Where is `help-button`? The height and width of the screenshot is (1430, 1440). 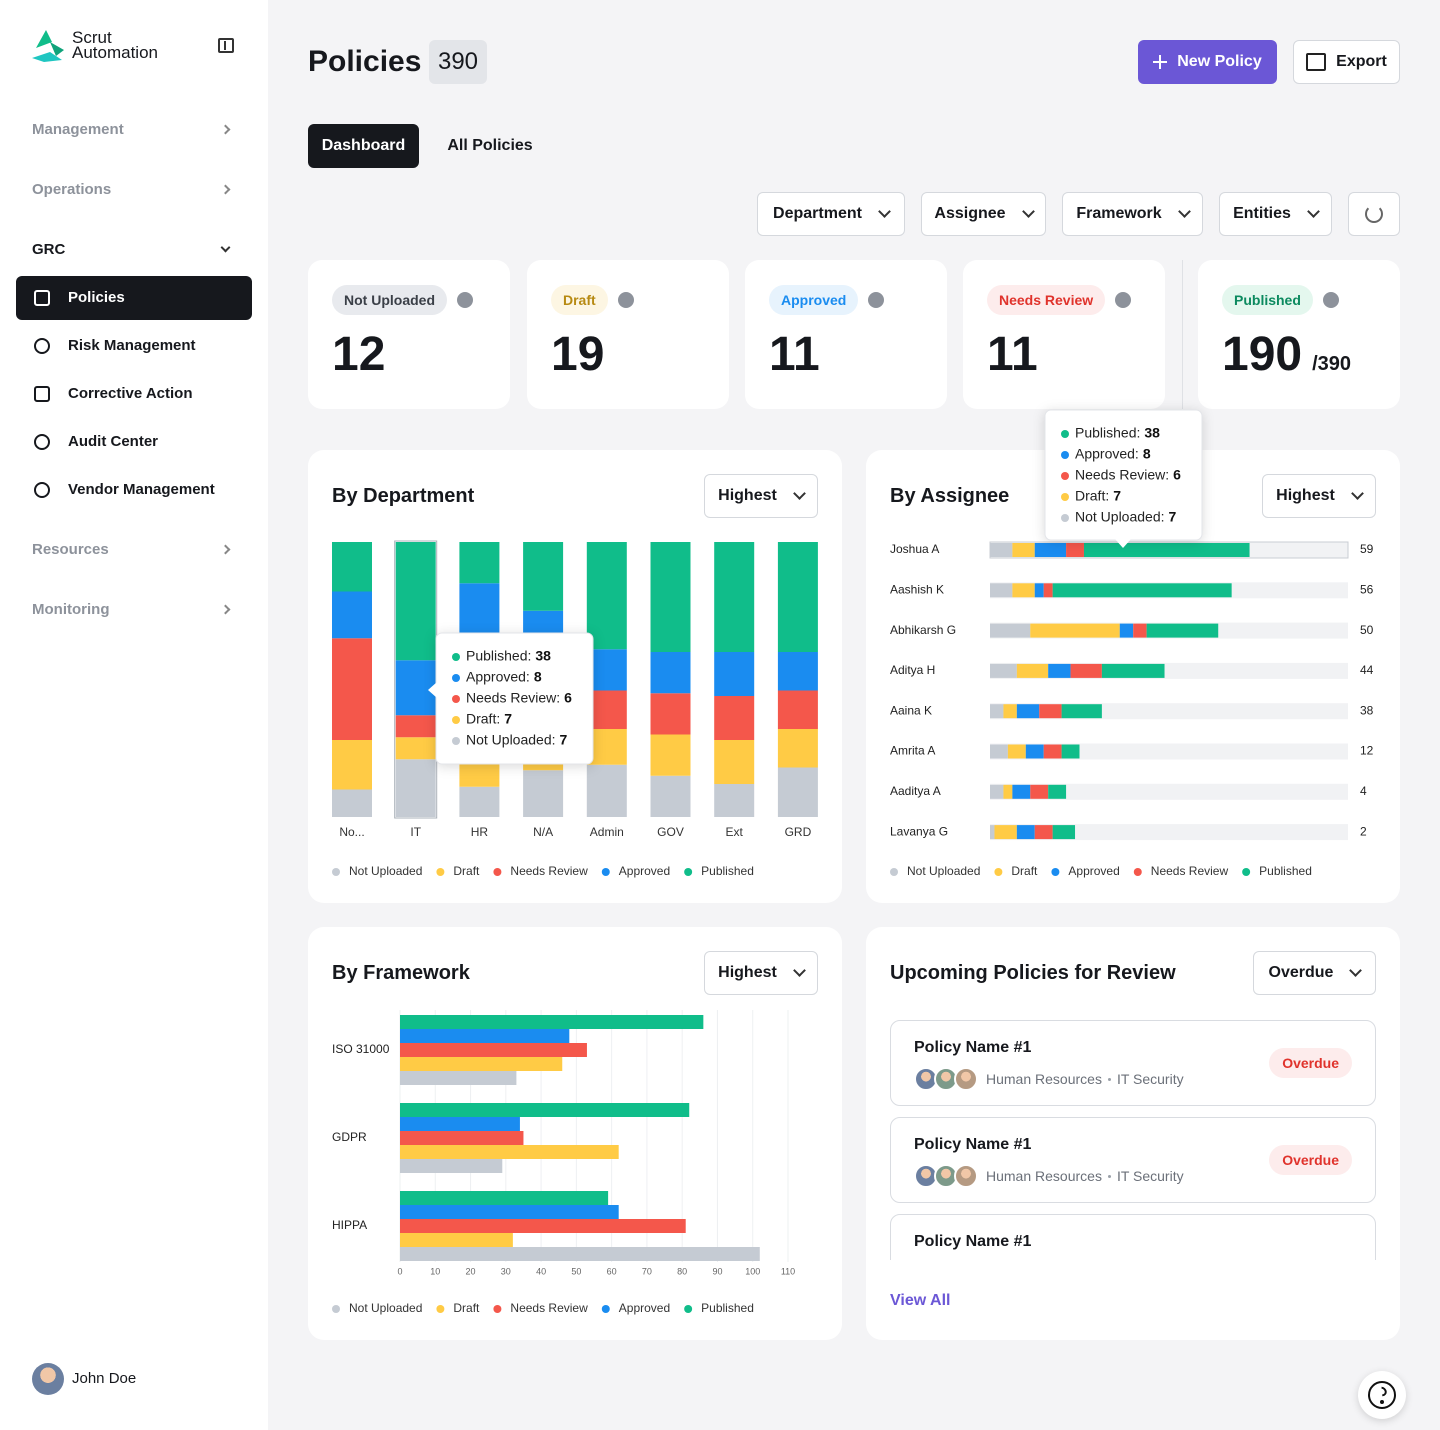 help-button is located at coordinates (1382, 1395).